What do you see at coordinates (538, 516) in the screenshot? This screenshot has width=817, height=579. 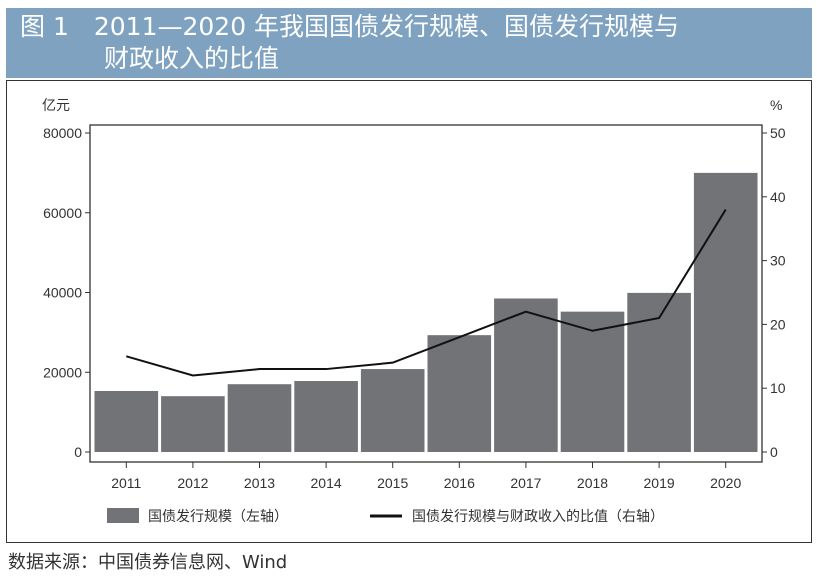 I see `legend-line-label: 国债发行规模与财政收入的比值（右轴）` at bounding box center [538, 516].